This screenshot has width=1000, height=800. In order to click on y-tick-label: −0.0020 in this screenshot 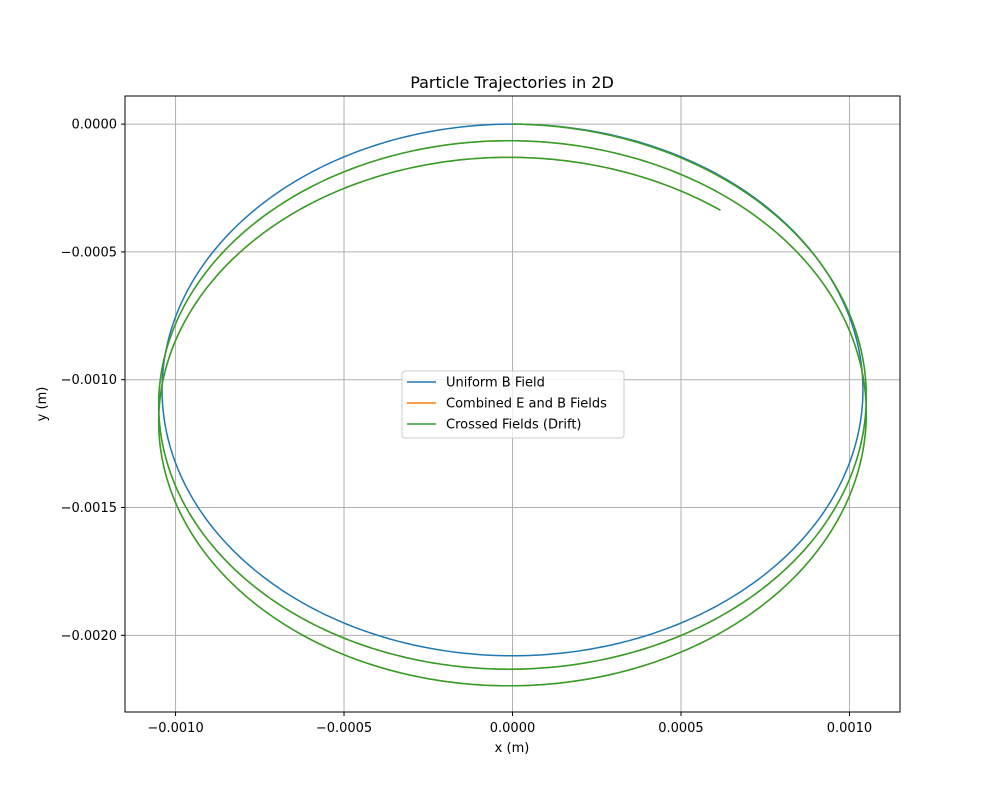, I will do `click(89, 636)`.